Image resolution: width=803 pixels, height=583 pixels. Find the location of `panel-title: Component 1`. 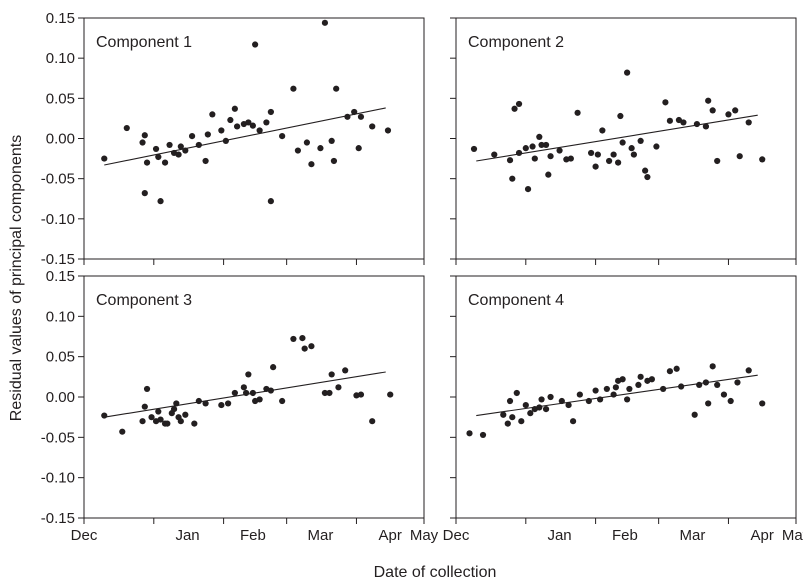

panel-title: Component 1 is located at coordinates (144, 42).